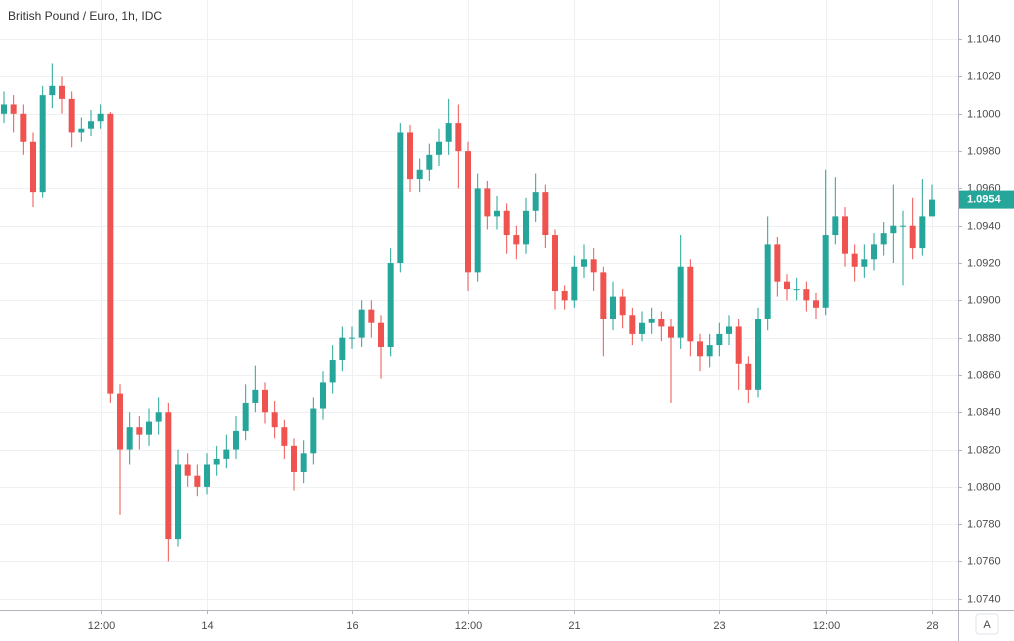 The width and height of the screenshot is (1014, 641). I want to click on y-tick-label: 1.0840, so click(984, 412).